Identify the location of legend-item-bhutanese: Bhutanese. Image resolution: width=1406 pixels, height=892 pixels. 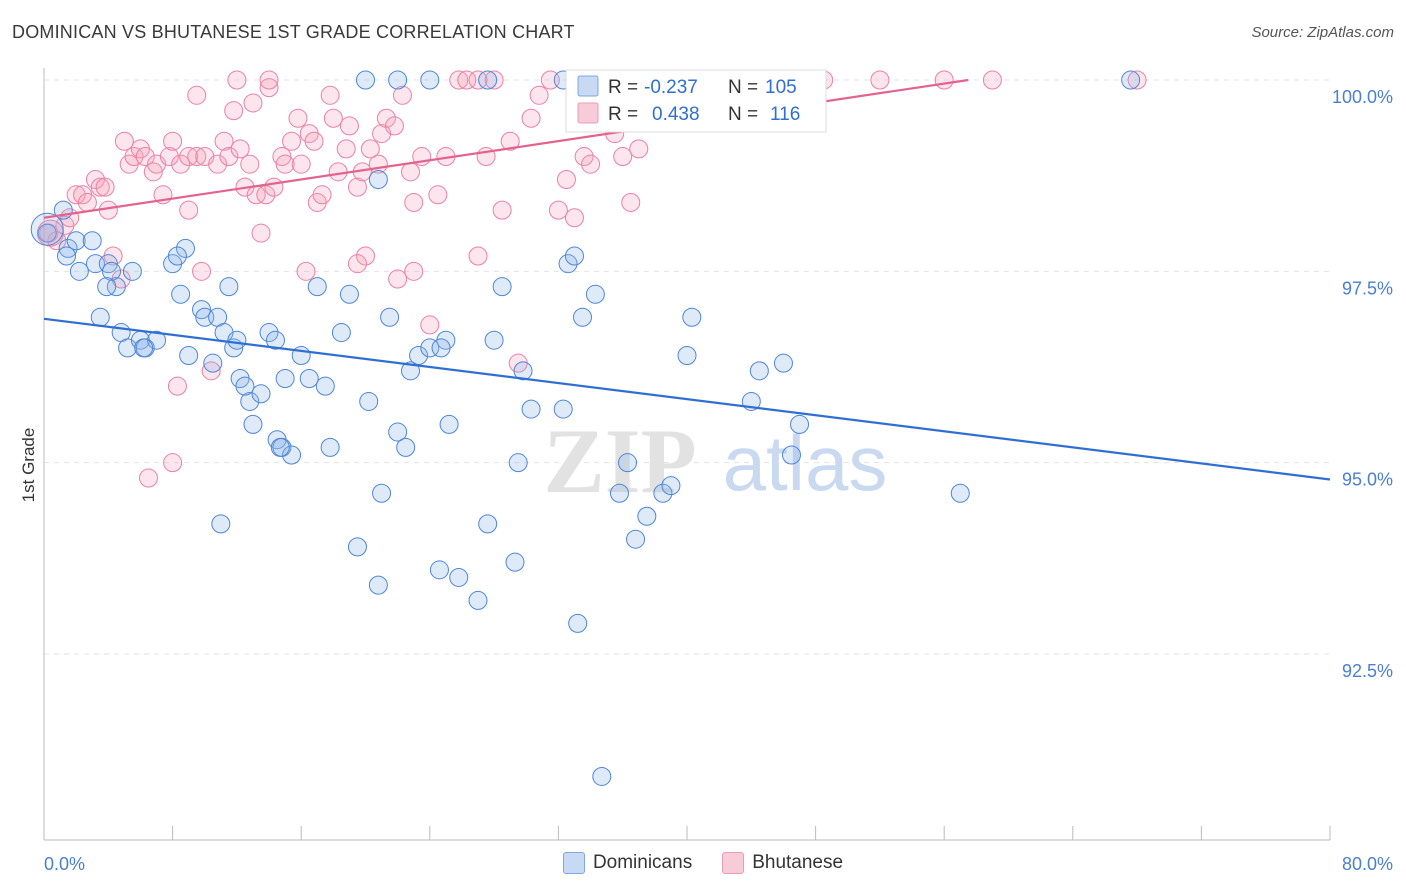
(782, 863).